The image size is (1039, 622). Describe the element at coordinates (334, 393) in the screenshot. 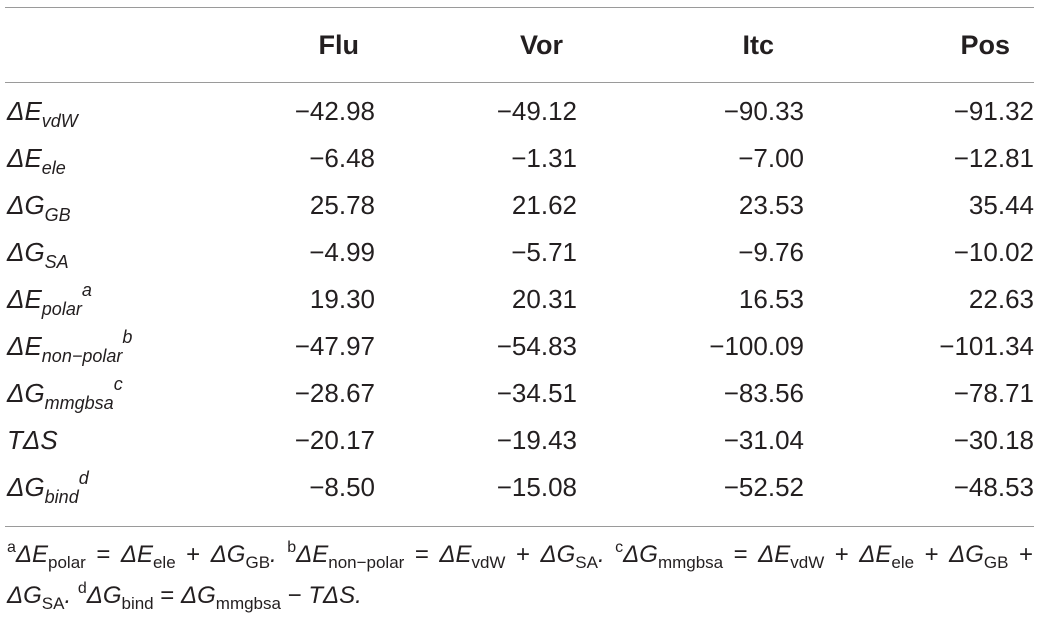

I see `table-cell: −28.67` at that location.